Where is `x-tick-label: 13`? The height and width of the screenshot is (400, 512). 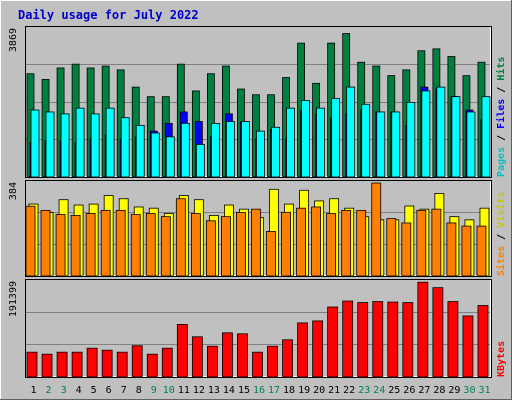
x-tick-label: 13 is located at coordinates (214, 390).